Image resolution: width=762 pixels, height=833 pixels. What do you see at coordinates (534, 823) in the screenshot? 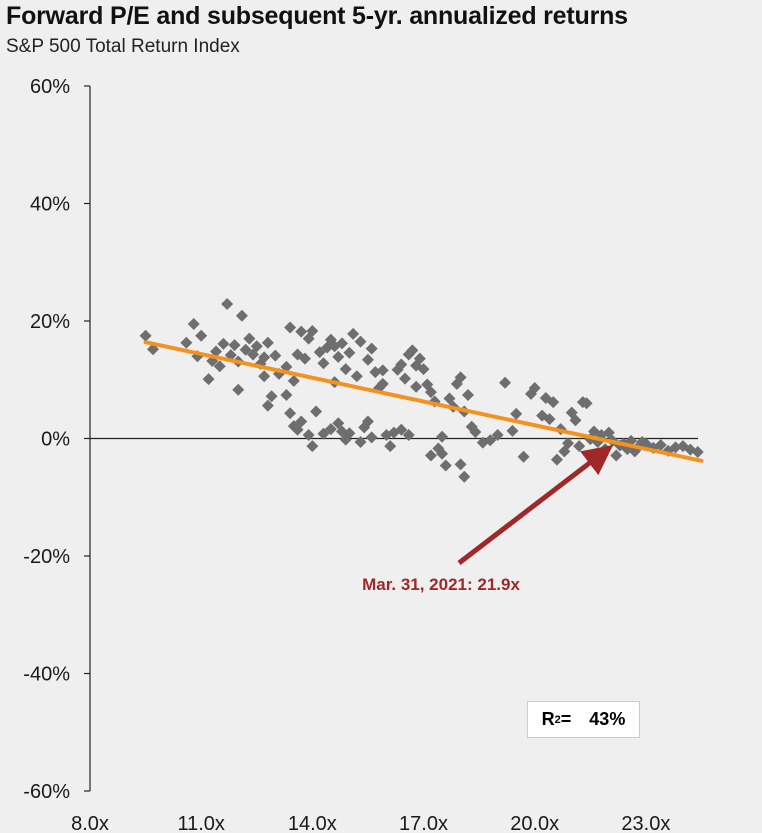
I see `x-tick-label: 20.0x` at bounding box center [534, 823].